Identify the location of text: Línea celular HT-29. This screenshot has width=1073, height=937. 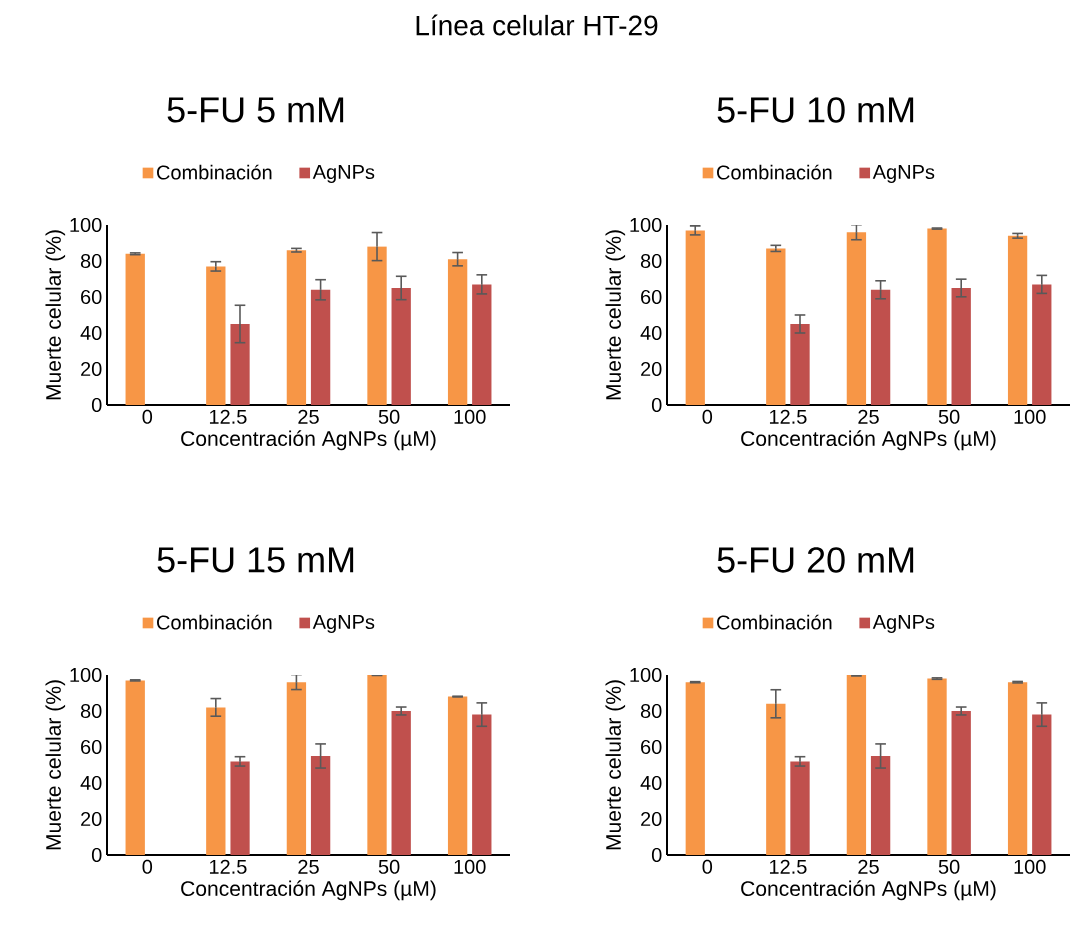
(537, 25).